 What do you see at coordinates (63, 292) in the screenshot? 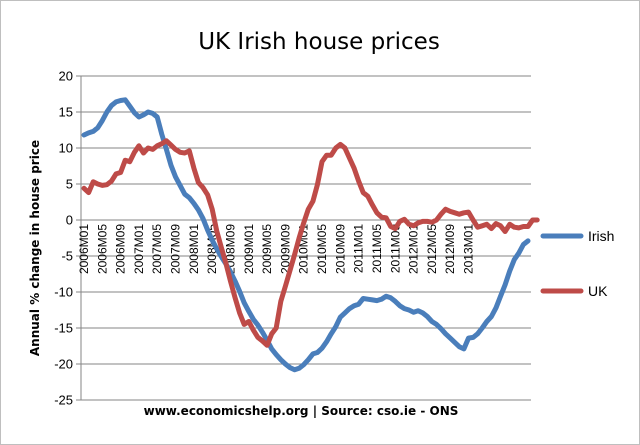
I see `y-tick-label: -10` at bounding box center [63, 292].